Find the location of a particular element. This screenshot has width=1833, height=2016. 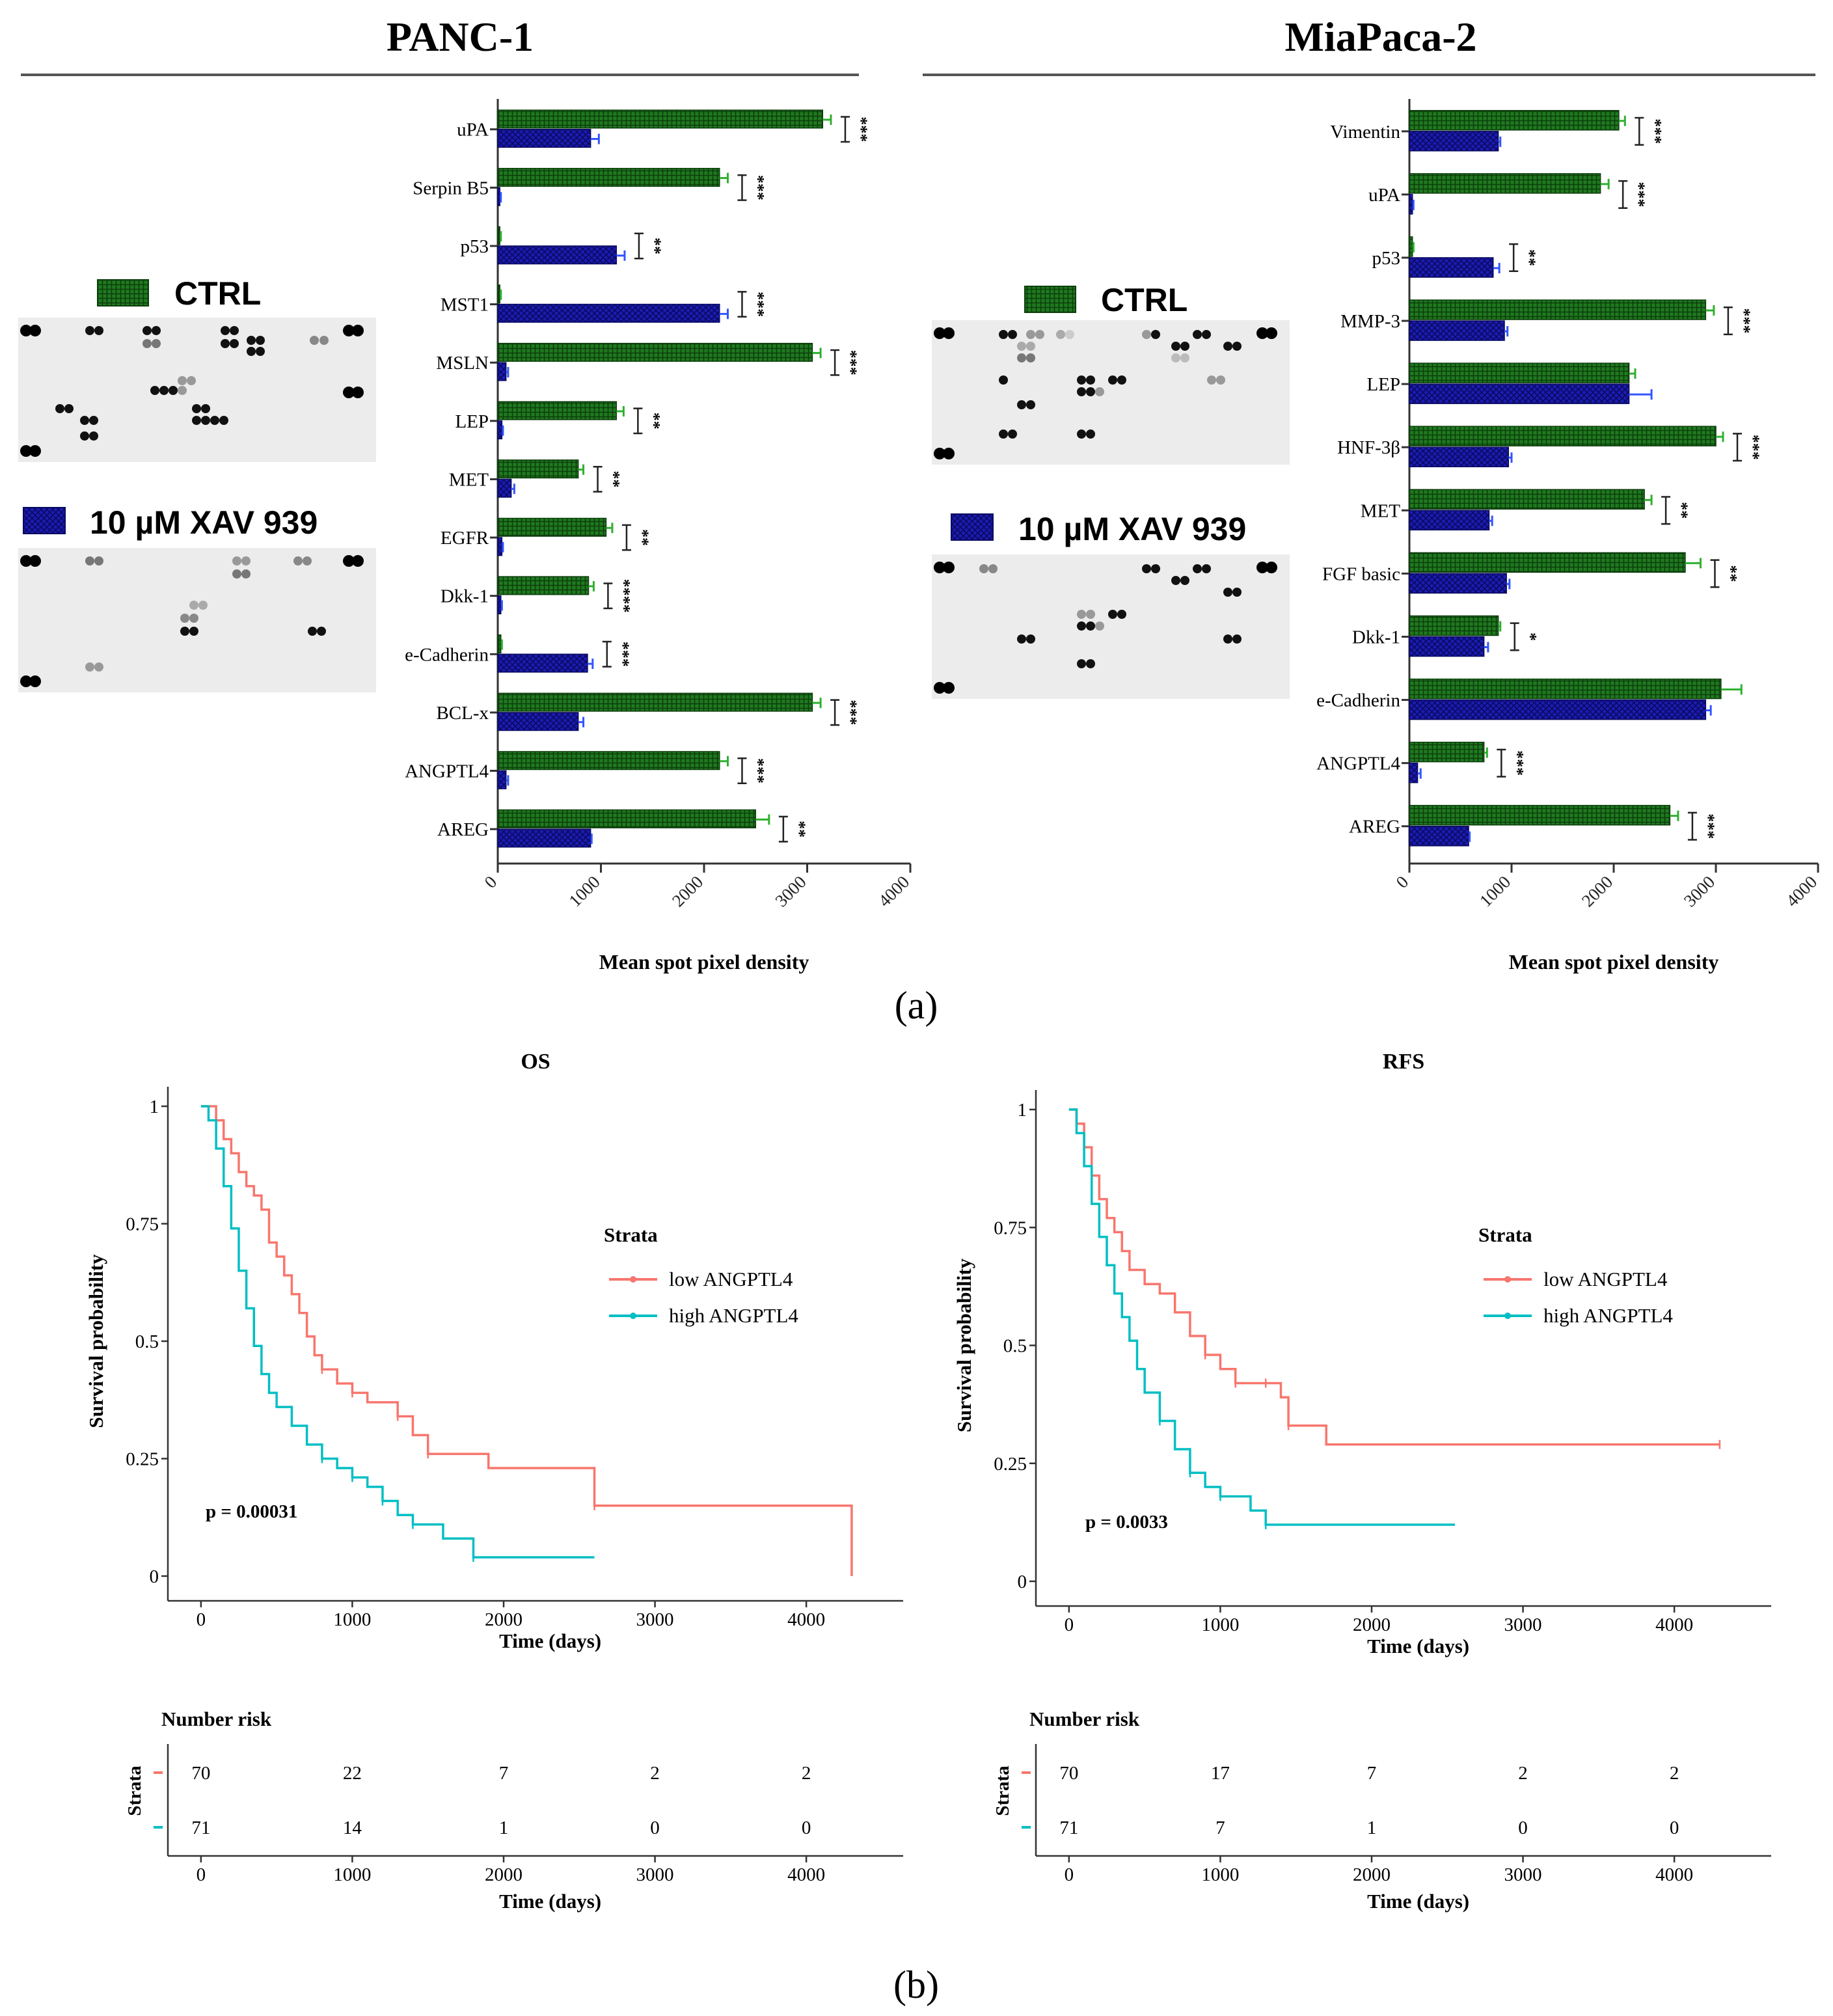

km-x-tick-label: 3000 is located at coordinates (1523, 1624).